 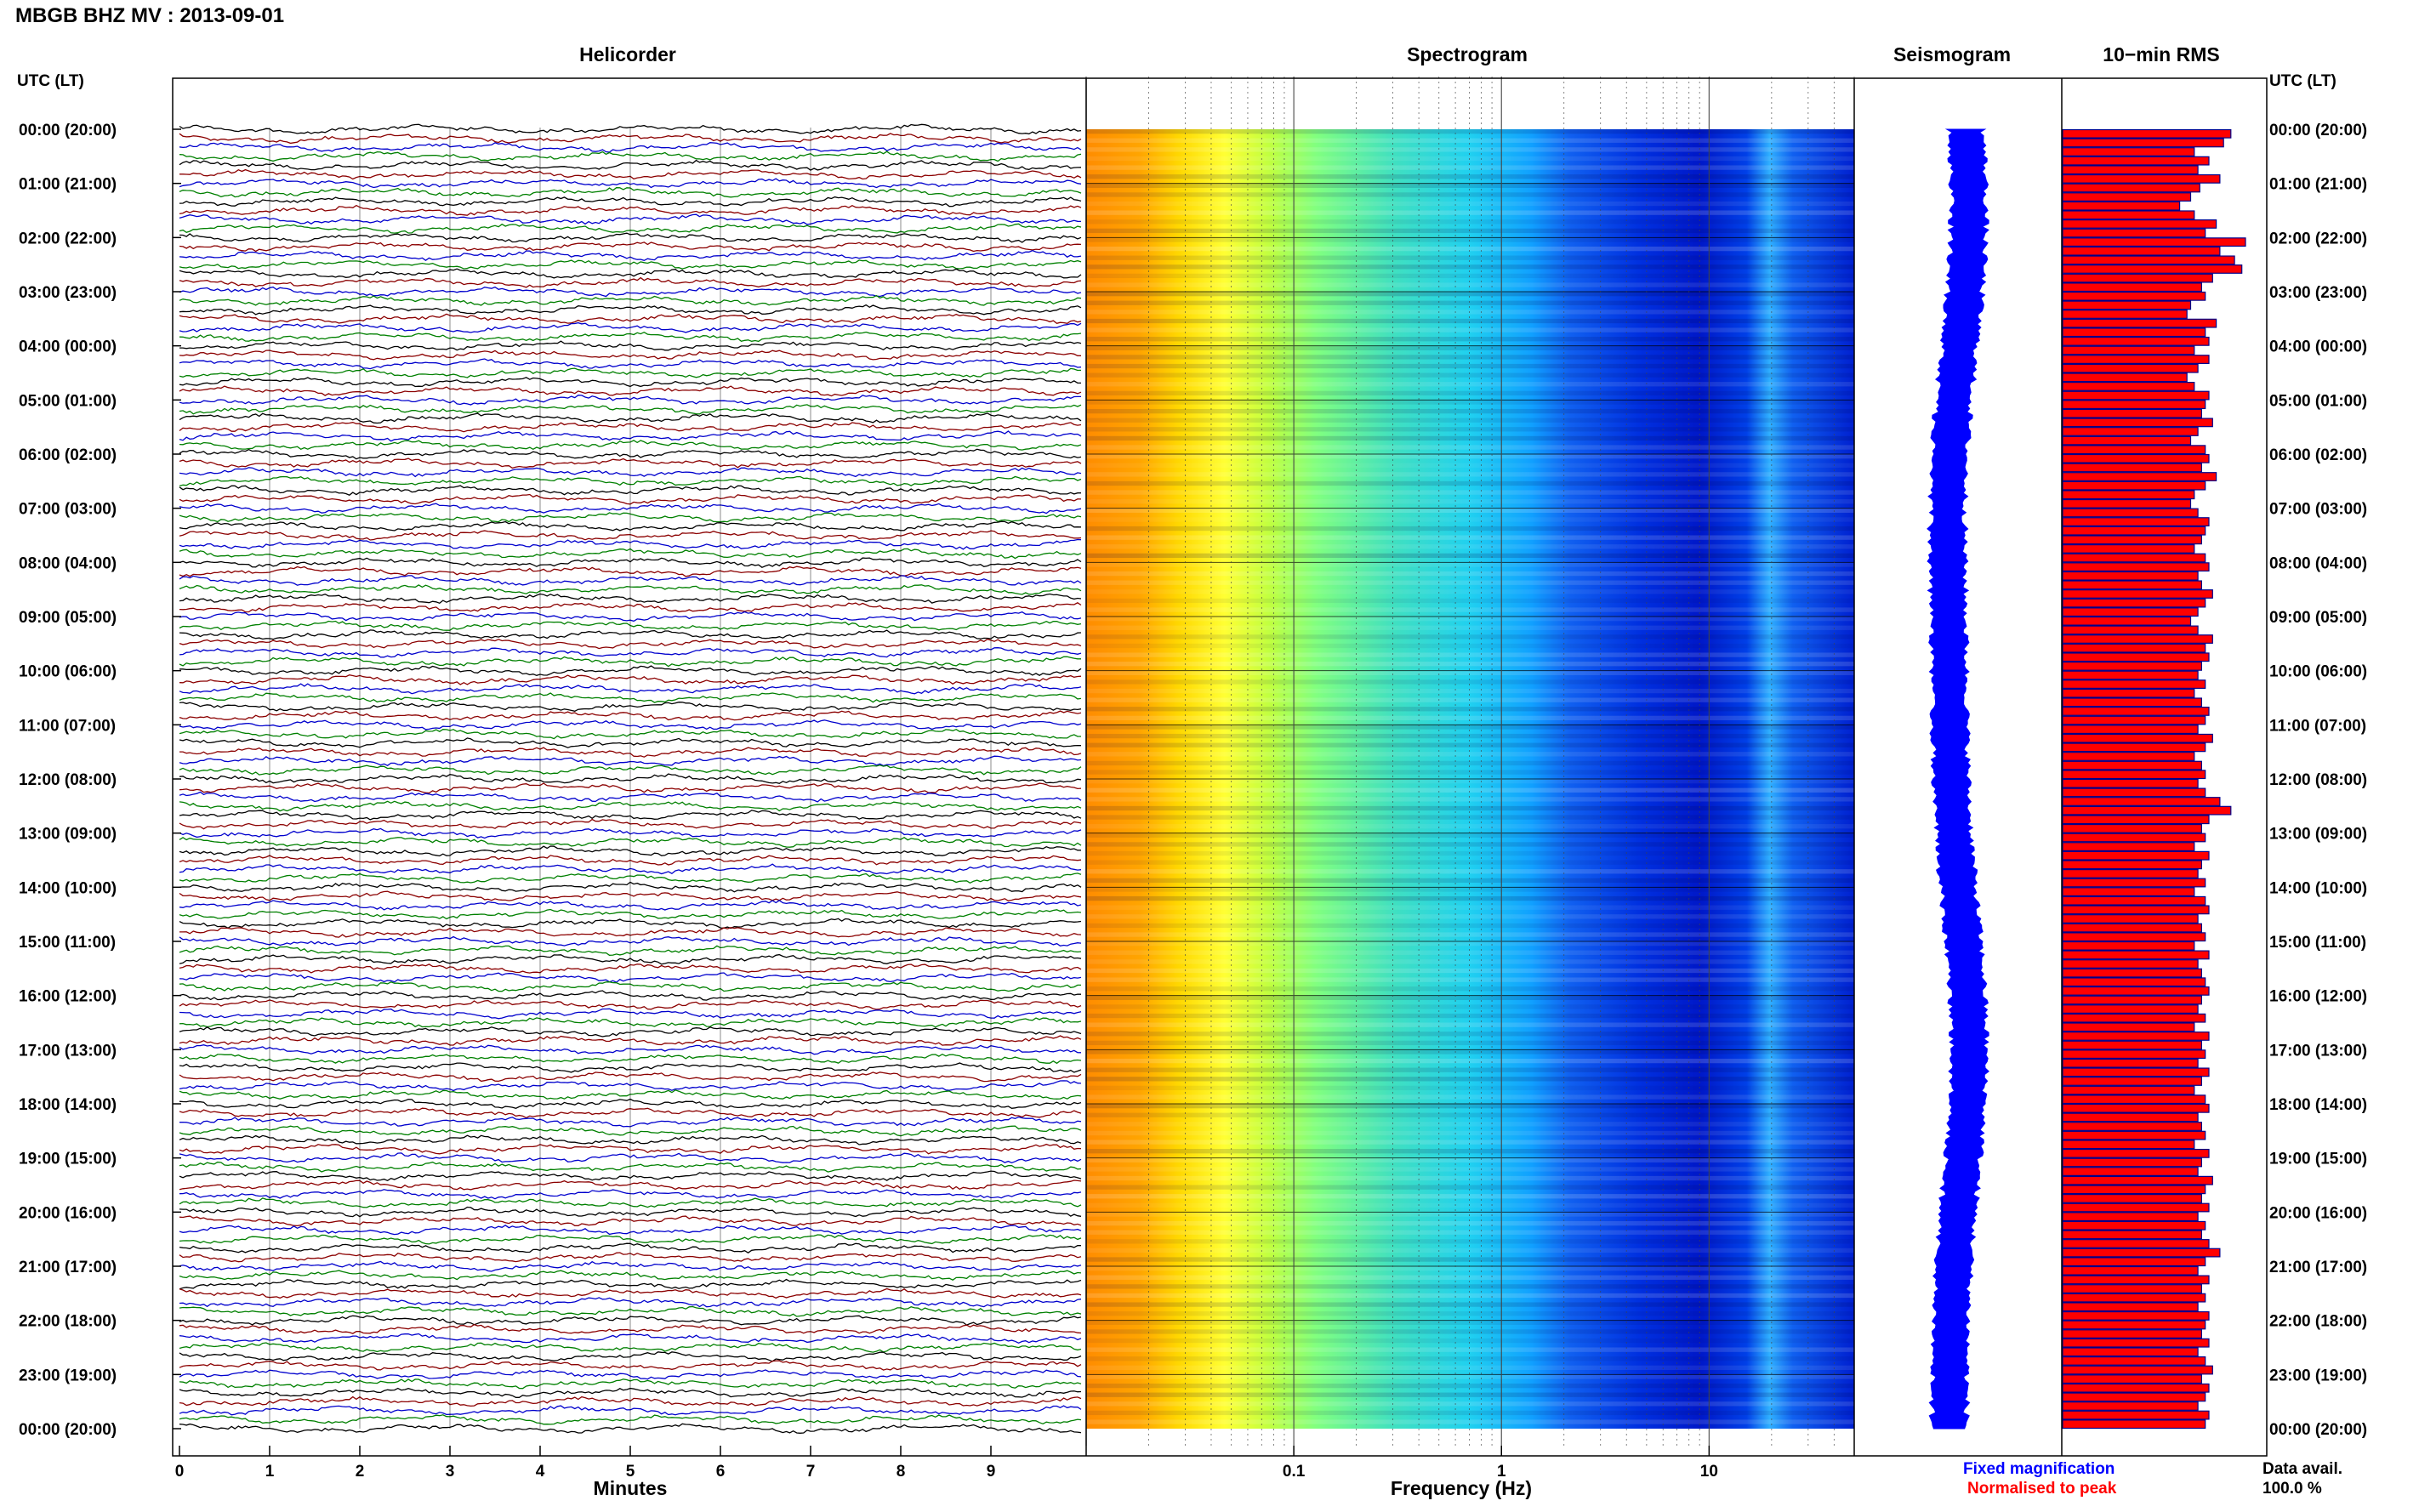 What do you see at coordinates (1709, 1472) in the screenshot?
I see `frequency-tick-label: 10` at bounding box center [1709, 1472].